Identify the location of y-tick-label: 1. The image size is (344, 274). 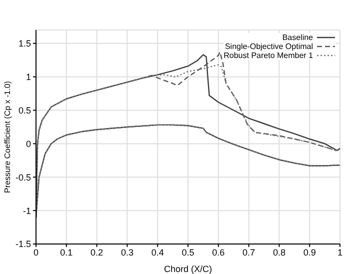
(28, 77).